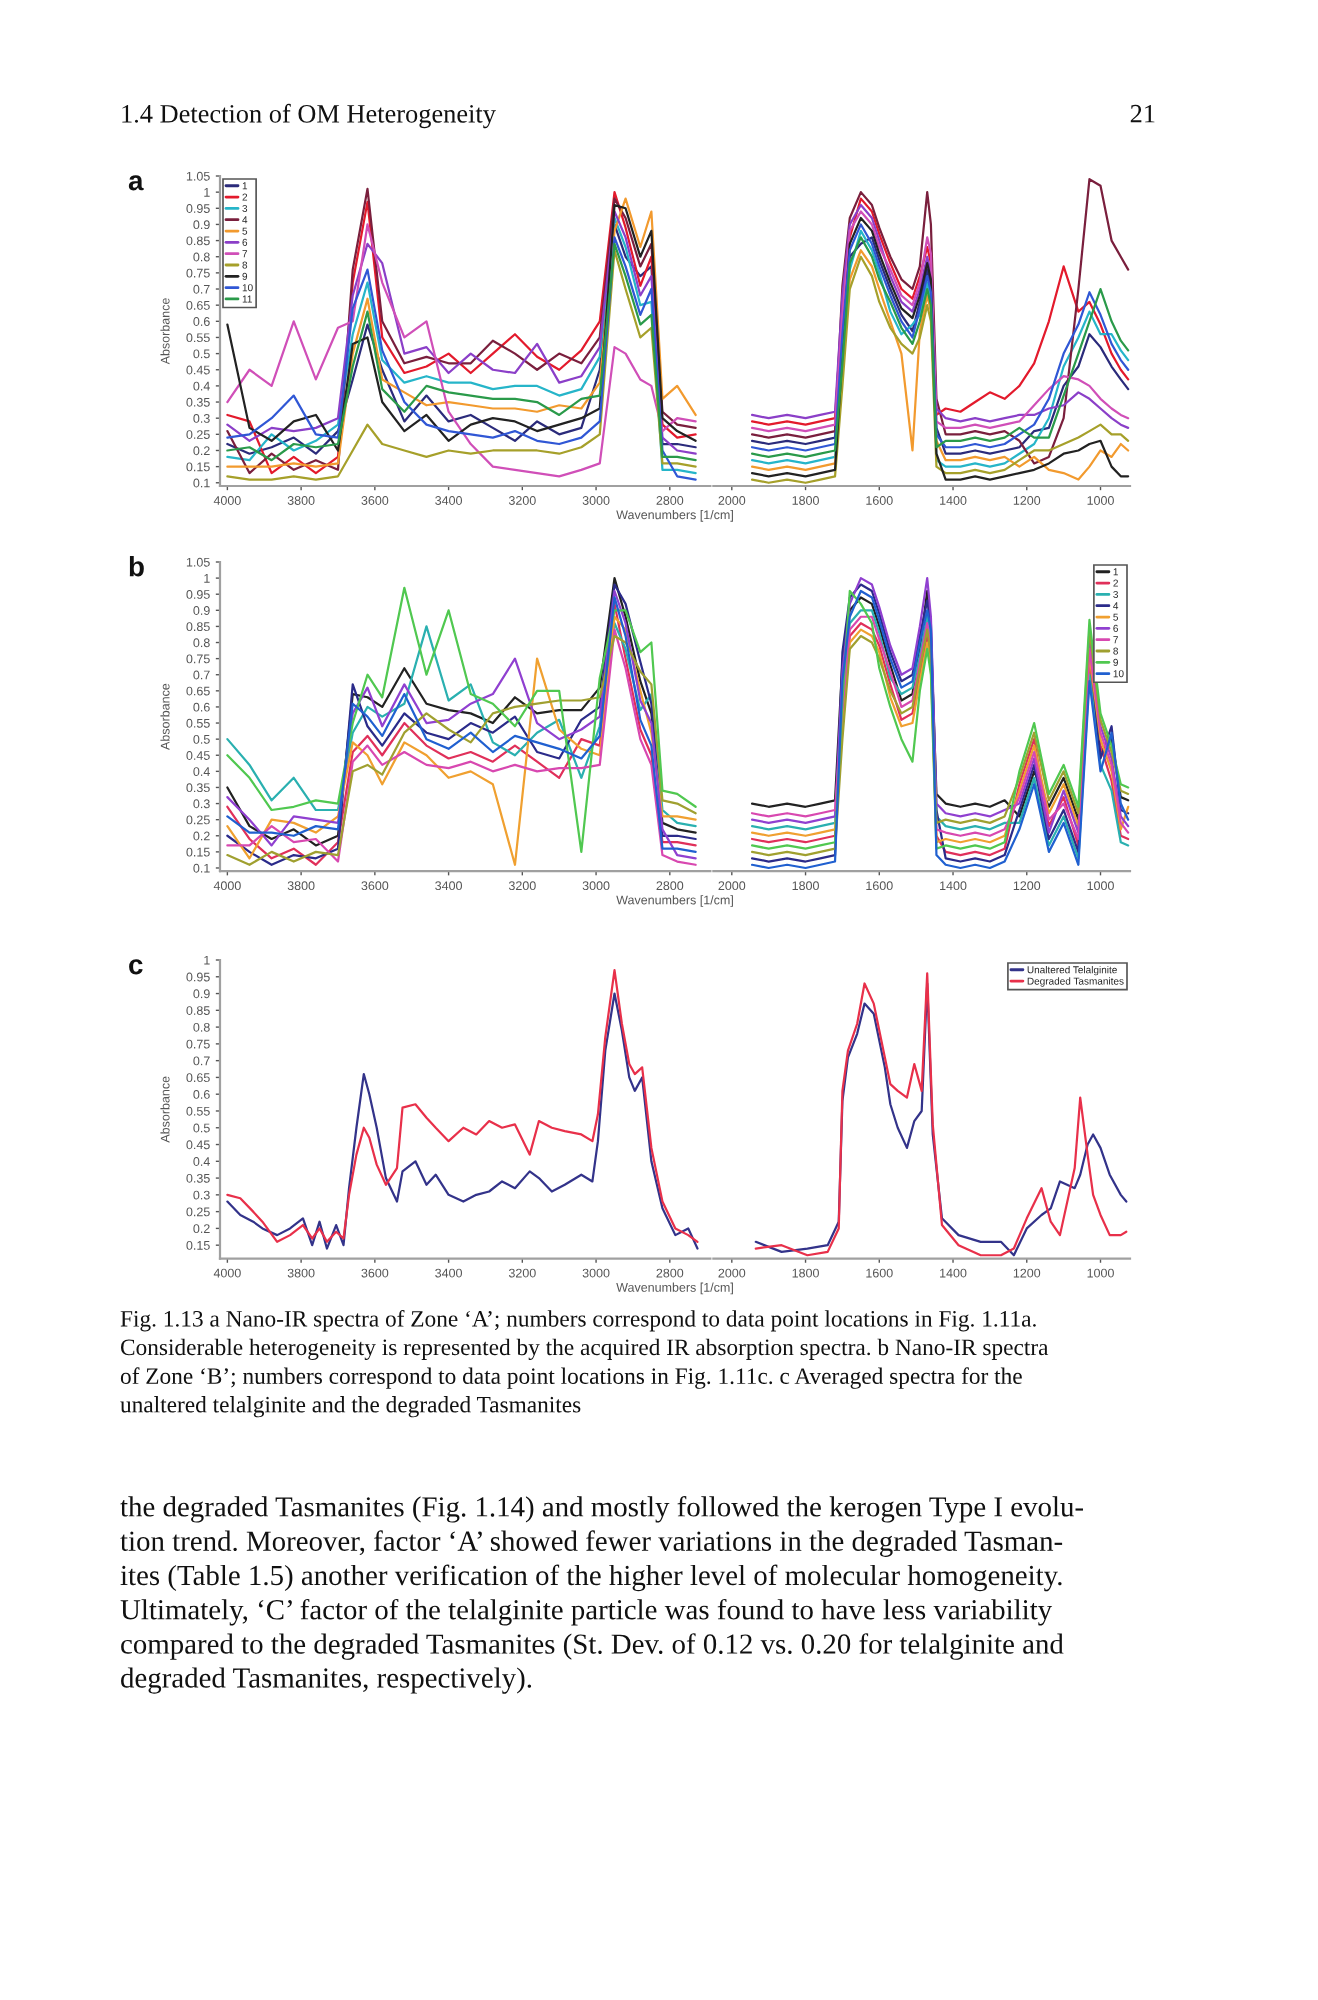 The height and width of the screenshot is (2000, 1318). I want to click on chart-title: b, so click(136, 566).